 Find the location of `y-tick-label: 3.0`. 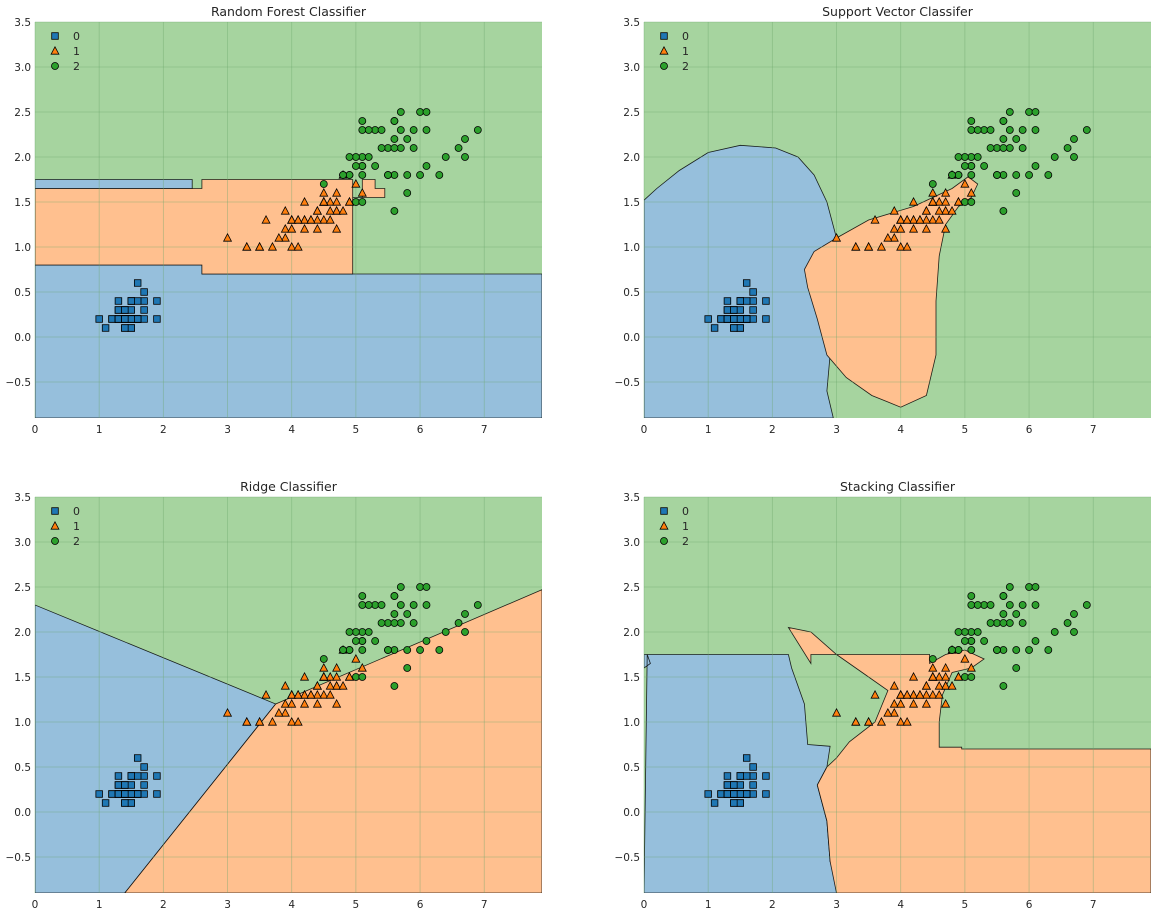

y-tick-label: 3.0 is located at coordinates (631, 543).